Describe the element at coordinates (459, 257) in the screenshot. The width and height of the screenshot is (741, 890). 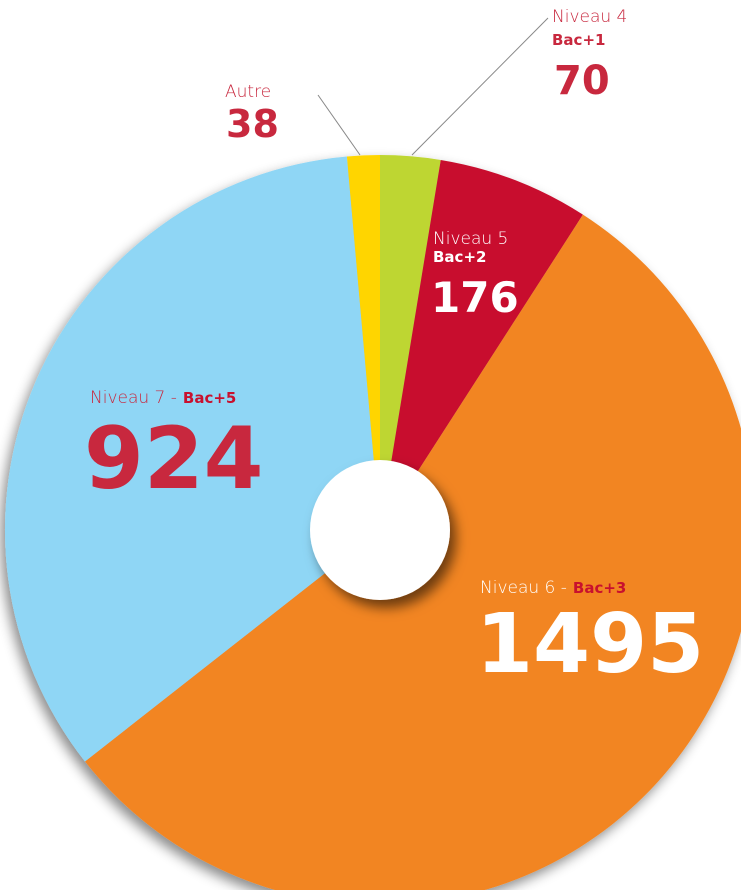
I see `sublabel: Bac+2` at that location.